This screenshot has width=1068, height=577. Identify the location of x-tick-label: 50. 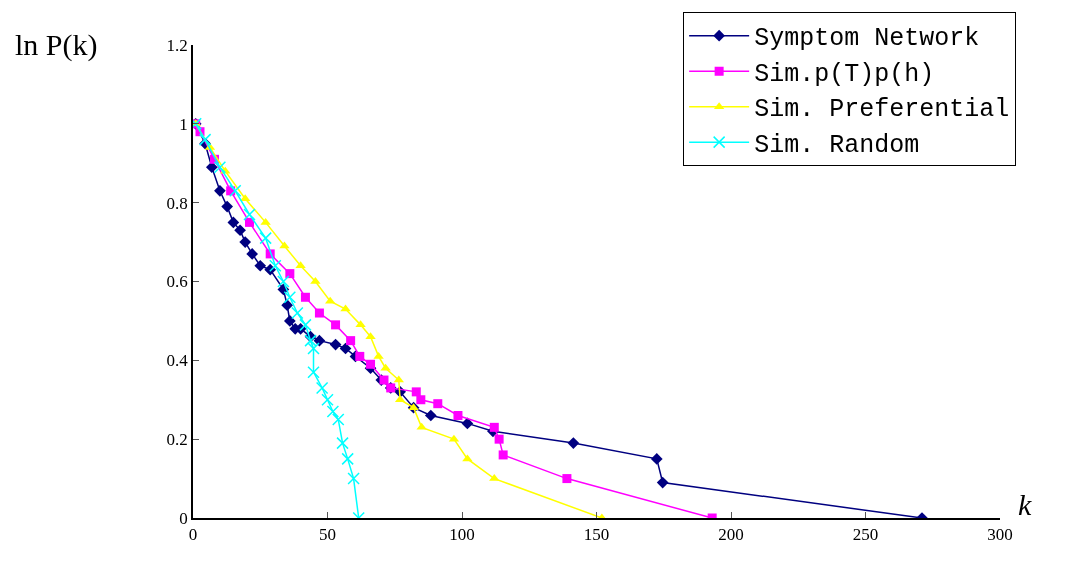
(327, 535).